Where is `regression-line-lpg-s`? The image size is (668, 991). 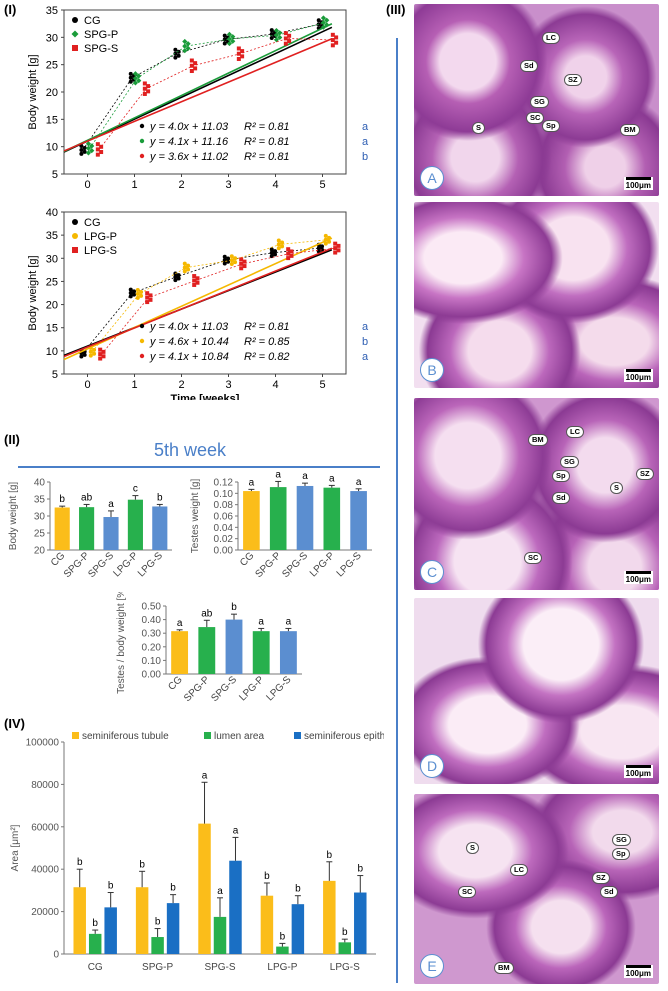
regression-line-lpg-s is located at coordinates (198, 302).